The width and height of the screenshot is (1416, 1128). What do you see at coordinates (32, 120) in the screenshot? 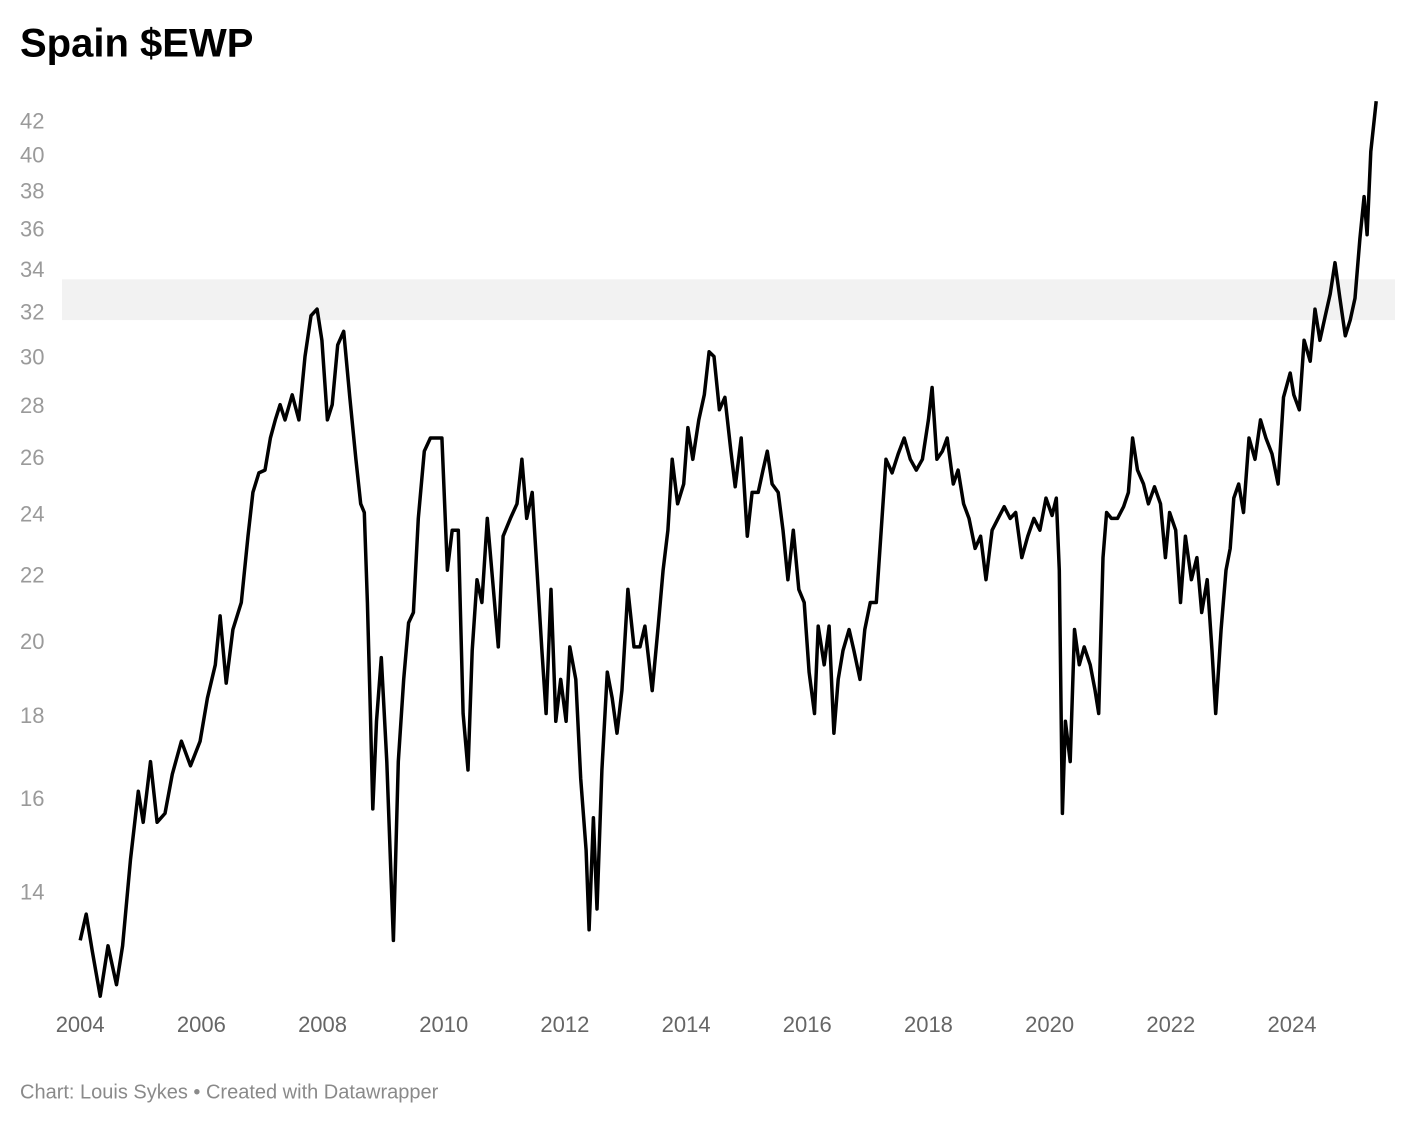
I see `y-tick-label: 42` at bounding box center [32, 120].